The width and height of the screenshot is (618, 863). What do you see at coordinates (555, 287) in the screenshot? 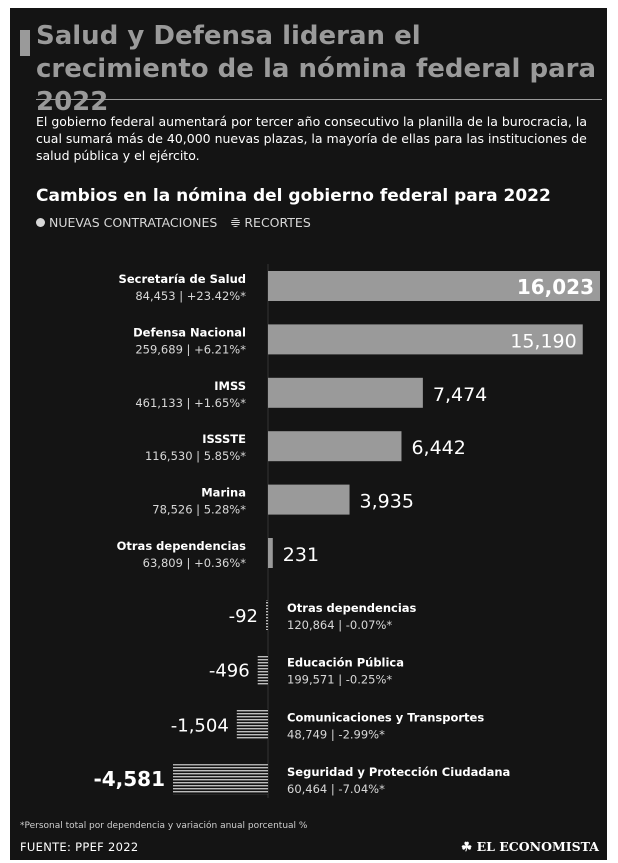
I see `hires-value-label: 16,023` at bounding box center [555, 287].